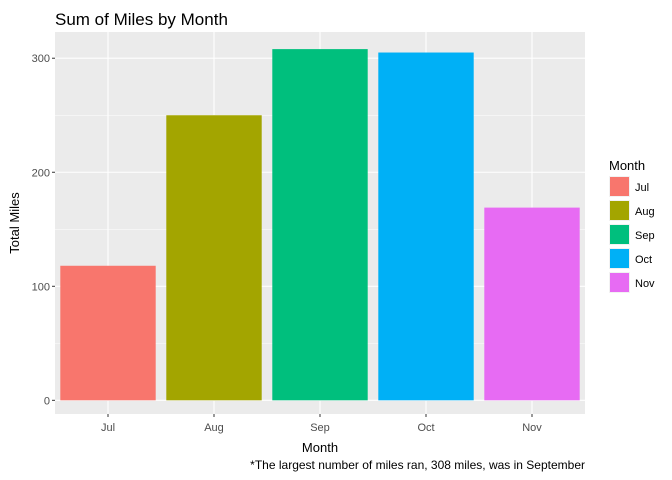 The width and height of the screenshot is (672, 480). Describe the element at coordinates (141, 19) in the screenshot. I see `chart-title: Sum of Miles by Month` at that location.